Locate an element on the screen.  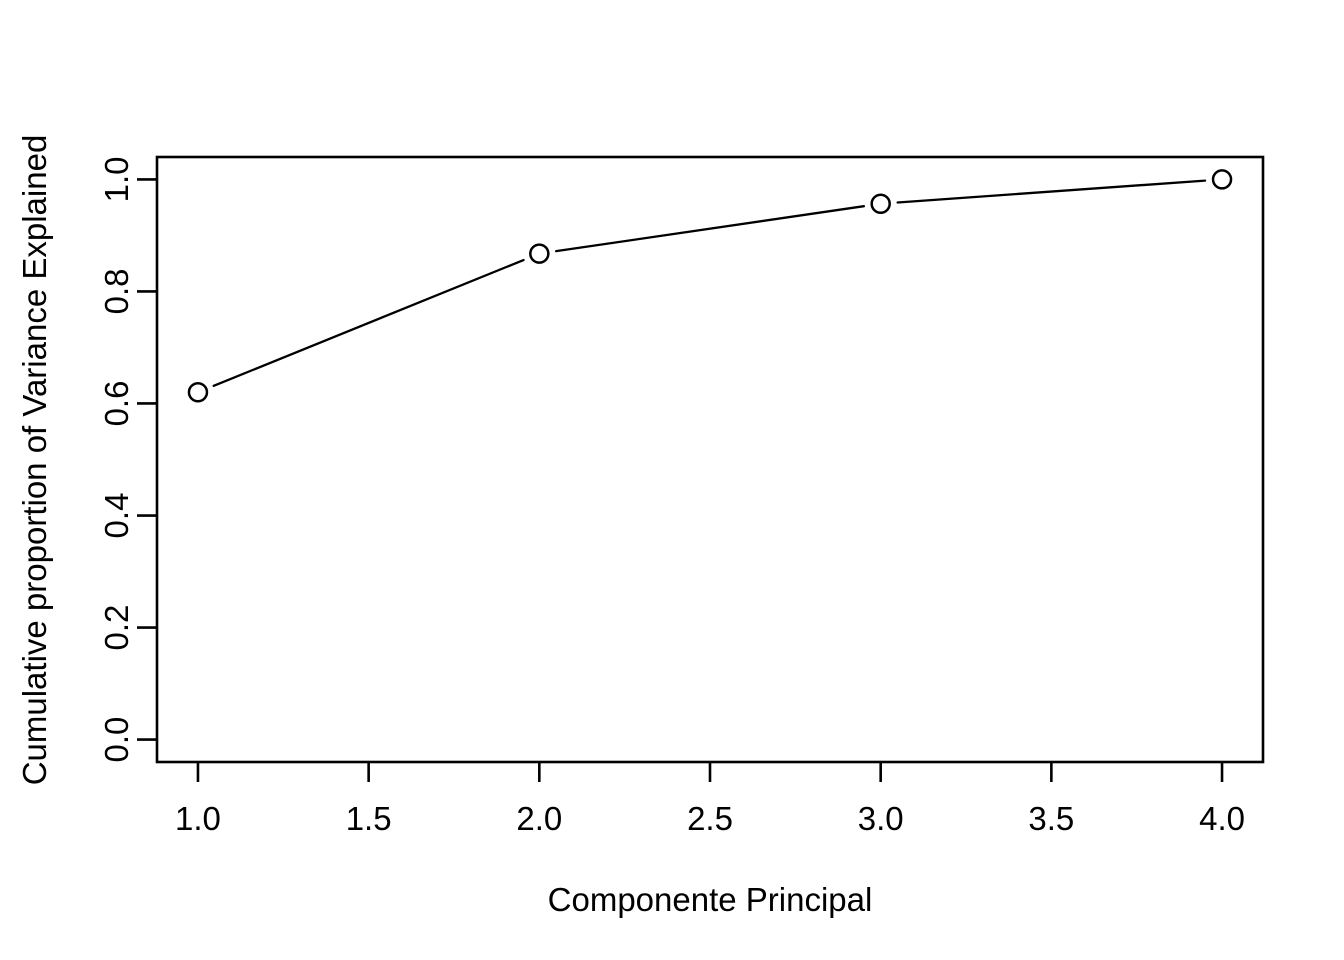
x-axis-title: Componente Principal is located at coordinates (710, 899).